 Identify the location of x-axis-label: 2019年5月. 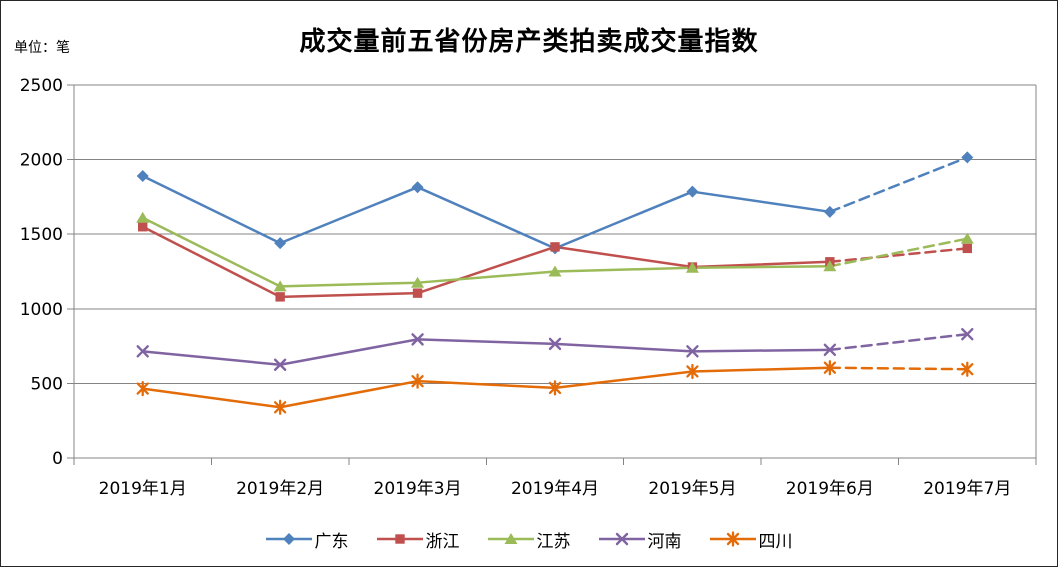
(692, 489).